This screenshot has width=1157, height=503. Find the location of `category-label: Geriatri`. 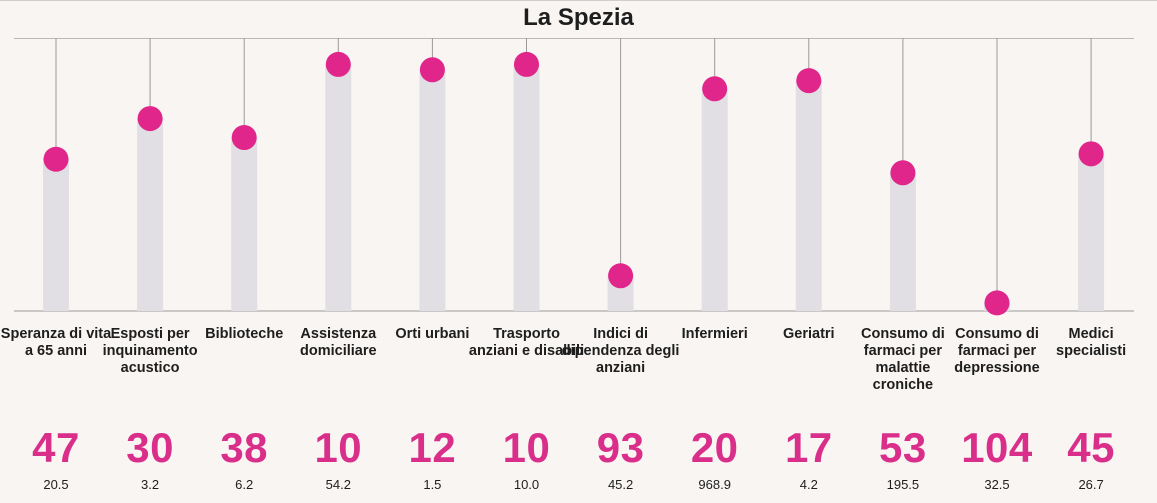

category-label: Geriatri is located at coordinates (809, 334).